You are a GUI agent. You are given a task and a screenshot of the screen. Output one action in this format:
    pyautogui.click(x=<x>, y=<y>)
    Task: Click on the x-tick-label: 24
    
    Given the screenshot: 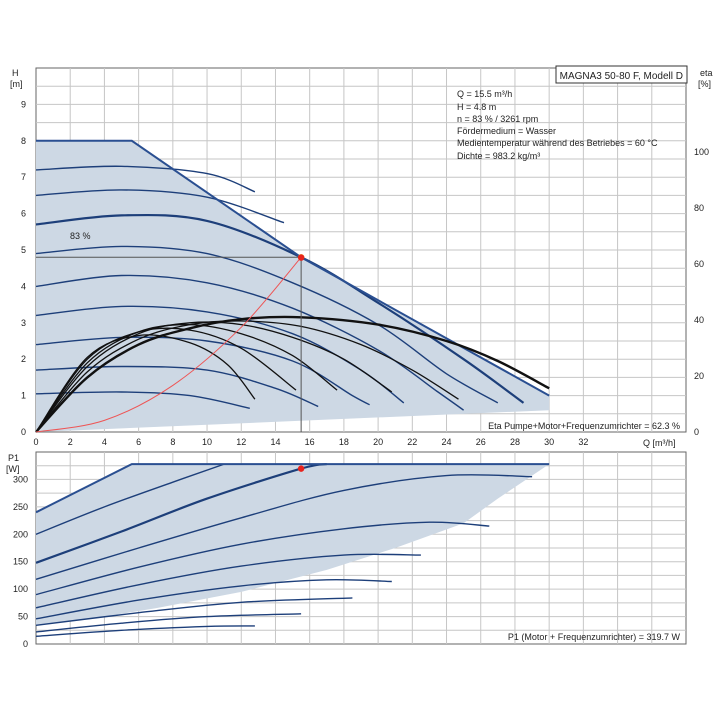 What is the action you would take?
    pyautogui.click(x=447, y=442)
    